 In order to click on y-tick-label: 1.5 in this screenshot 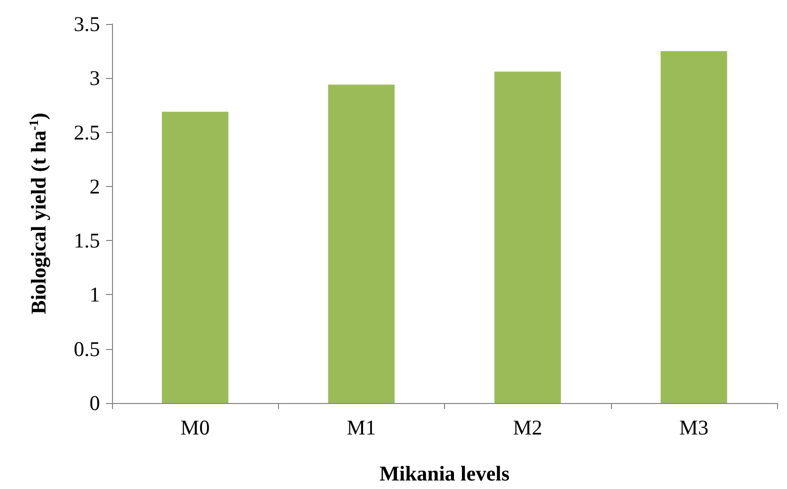, I will do `click(87, 240)`.